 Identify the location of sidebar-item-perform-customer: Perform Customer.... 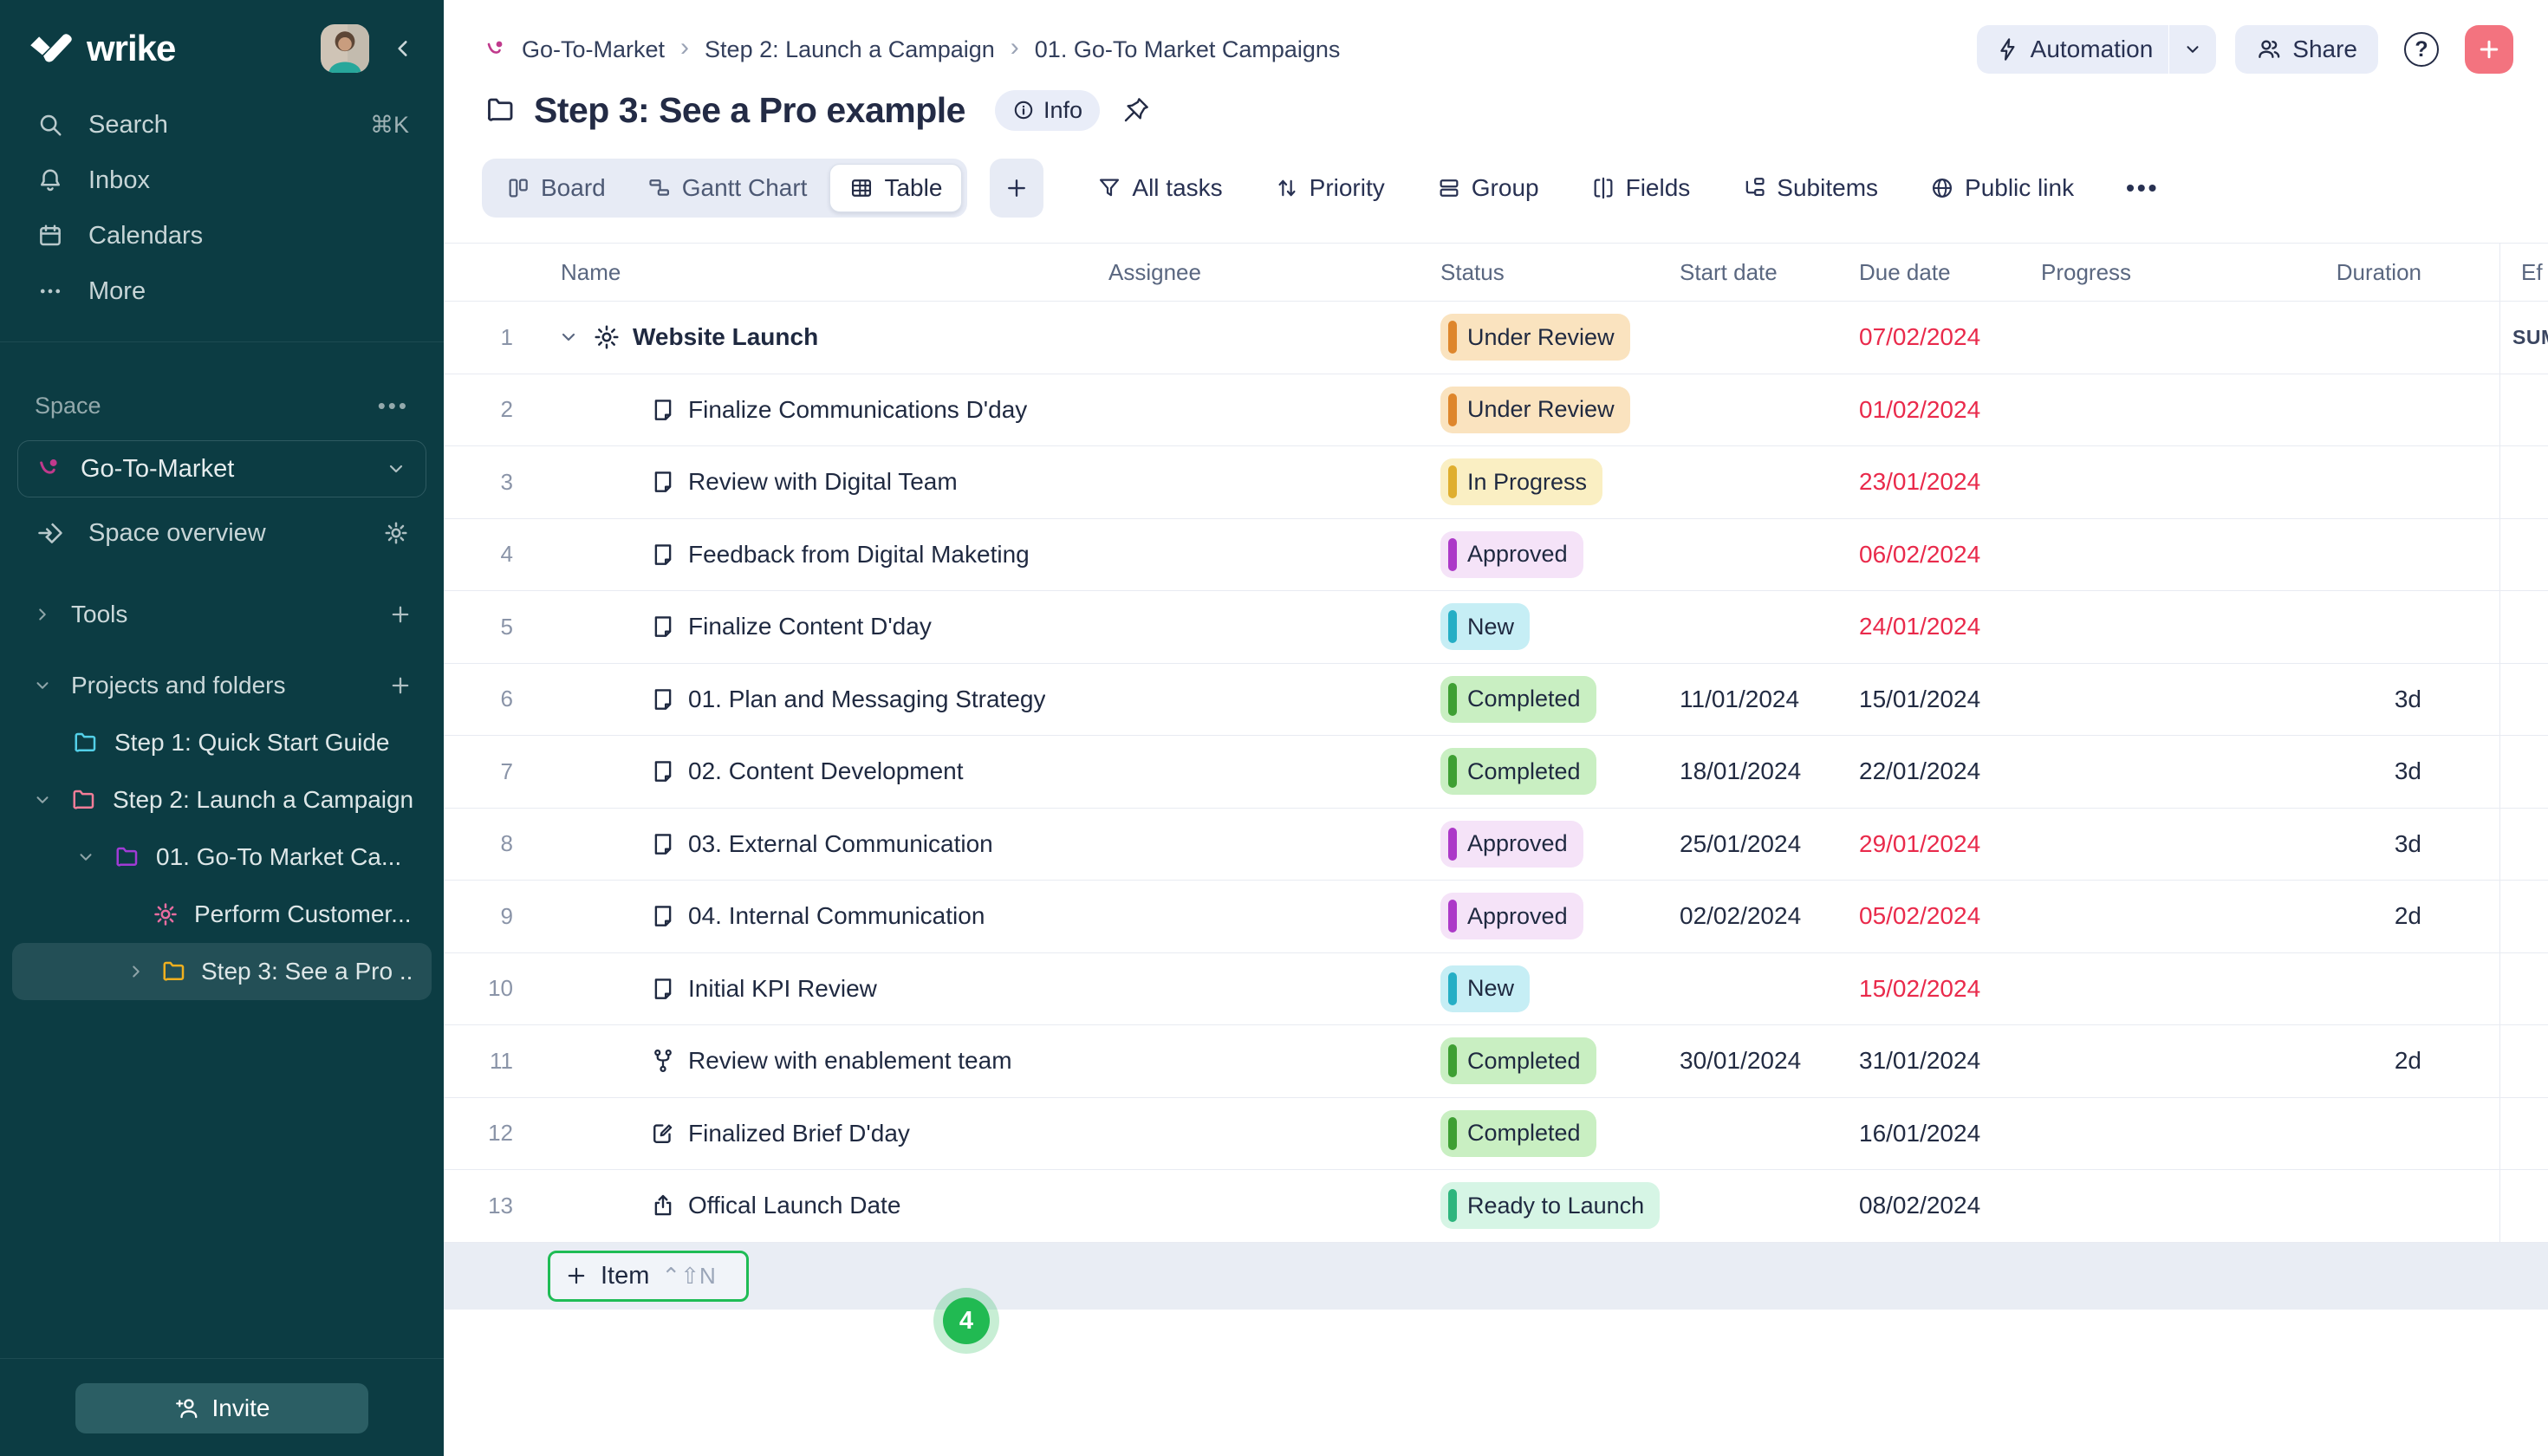
(222, 914).